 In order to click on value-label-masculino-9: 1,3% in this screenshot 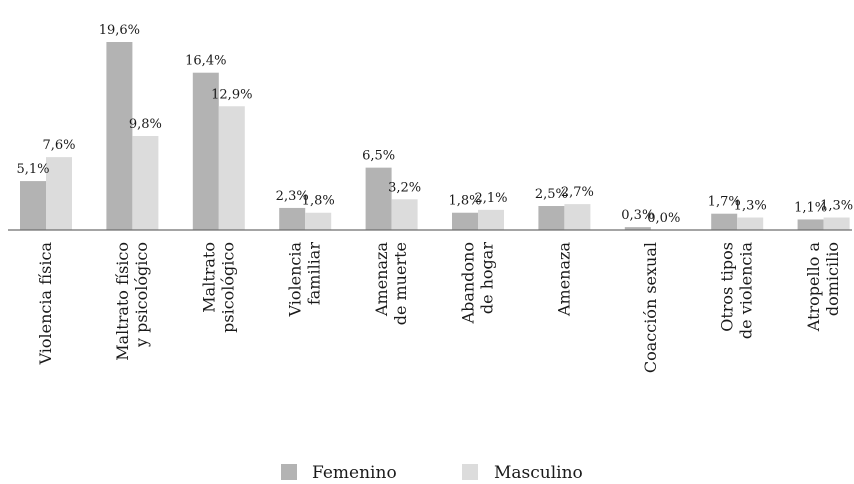, I will do `click(836, 206)`.